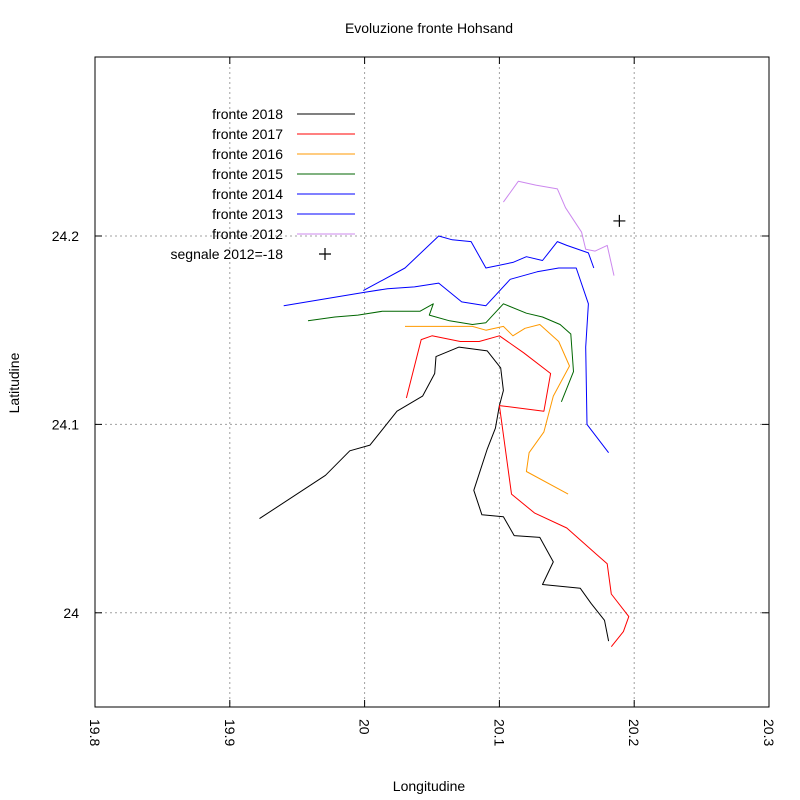  What do you see at coordinates (247, 194) in the screenshot?
I see `legend-label: fronte 2014` at bounding box center [247, 194].